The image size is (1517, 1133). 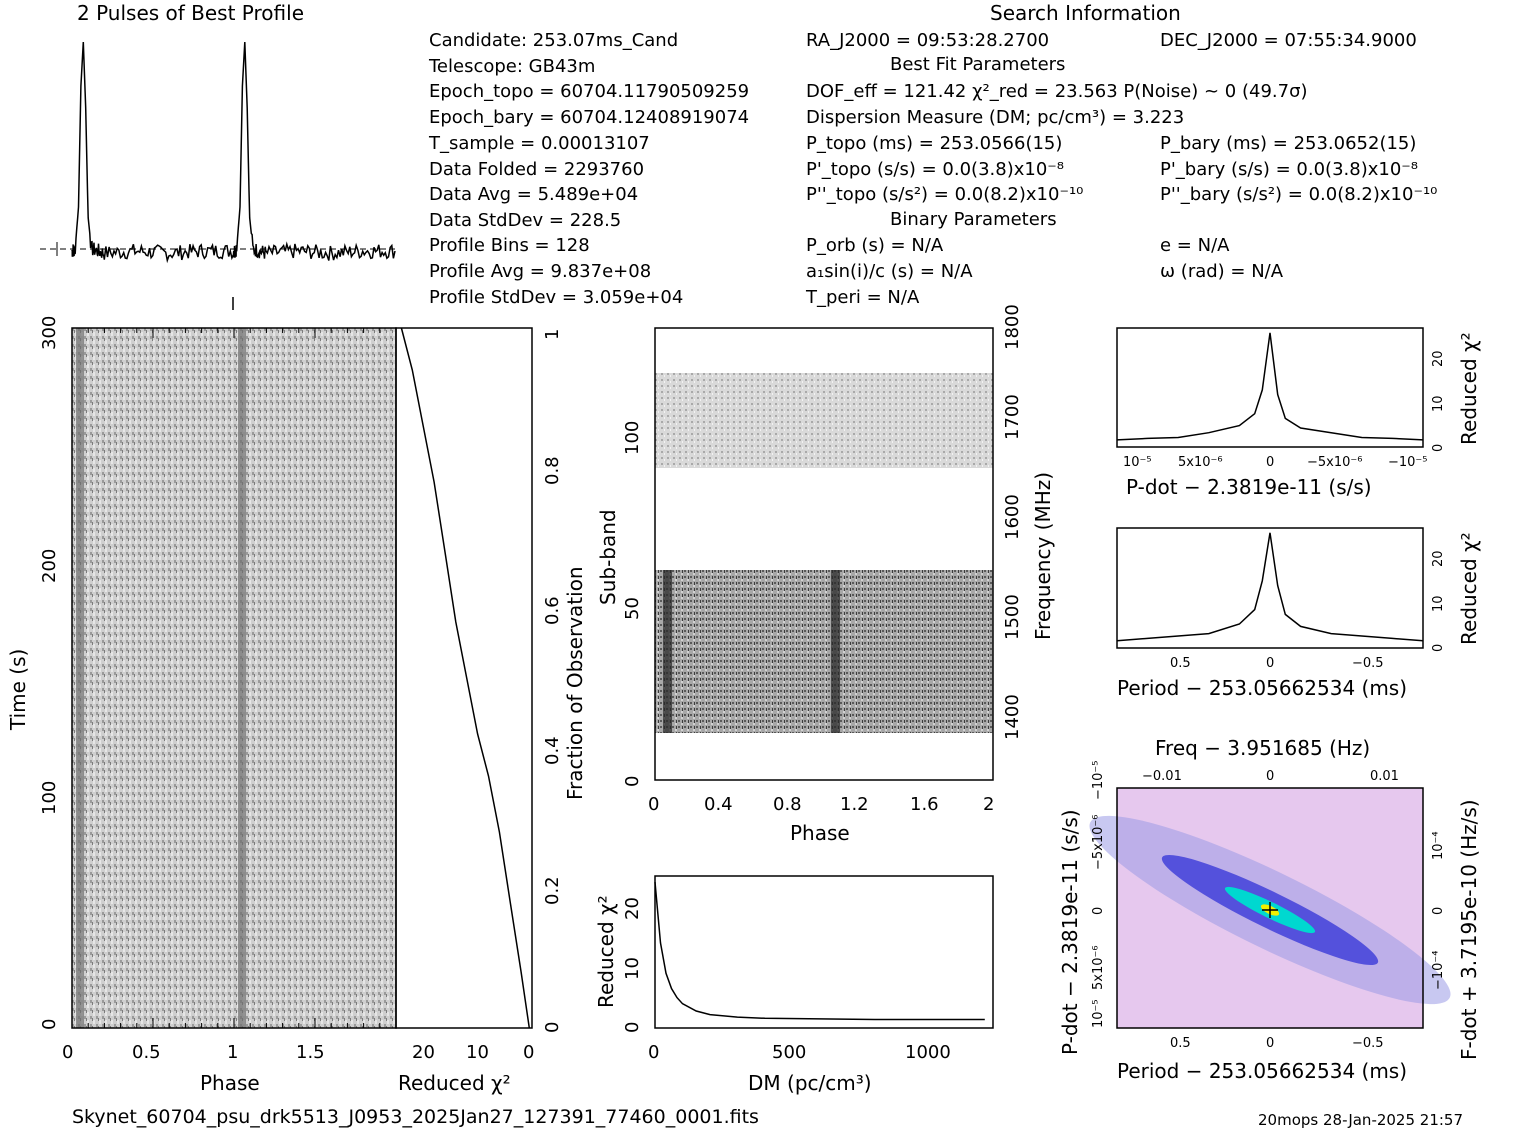 What do you see at coordinates (718, 804) in the screenshot?
I see `sb-xtick-1: 0.4` at bounding box center [718, 804].